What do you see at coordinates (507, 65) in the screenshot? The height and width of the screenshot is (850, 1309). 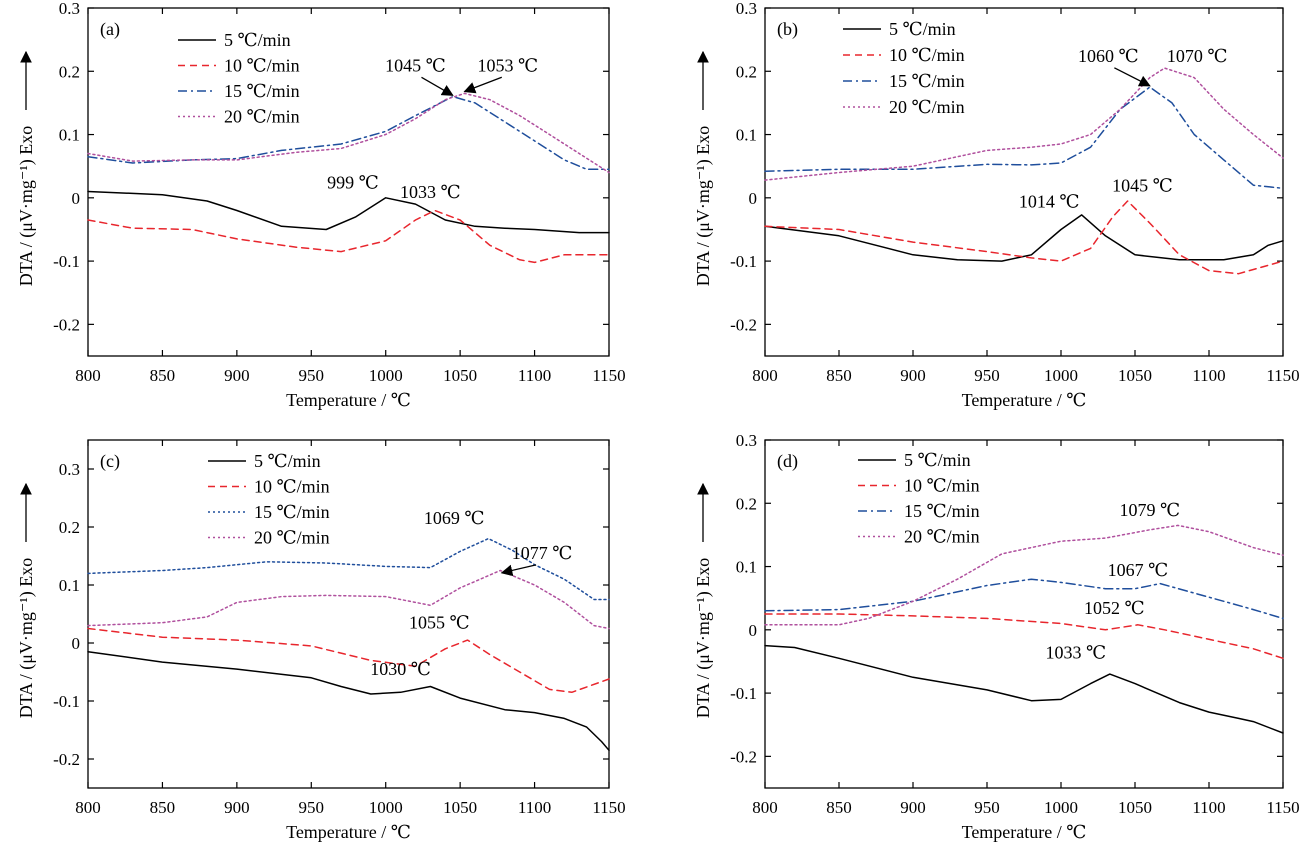 I see `peak-annotation: 1053 ℃` at bounding box center [507, 65].